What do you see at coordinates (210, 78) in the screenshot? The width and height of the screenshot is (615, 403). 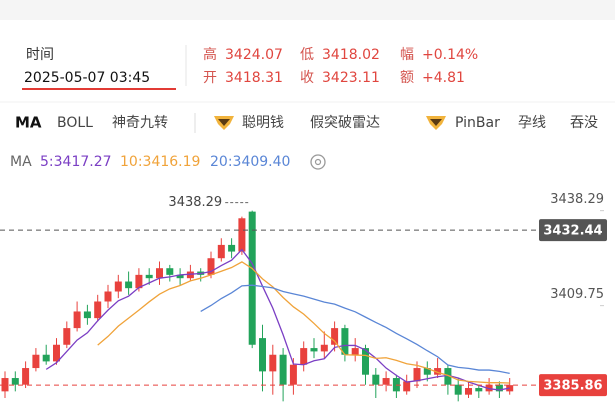 I see `stat-label: 开` at bounding box center [210, 78].